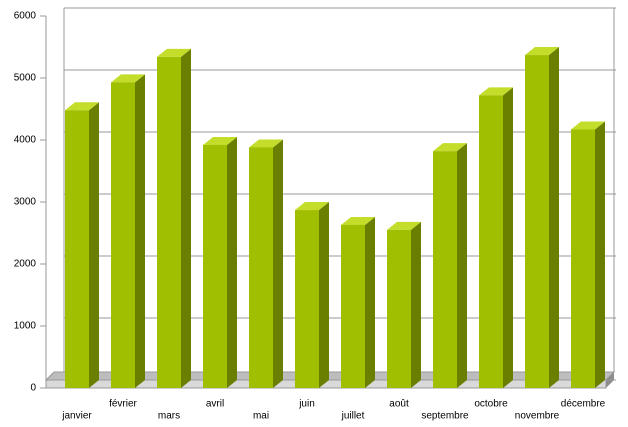 The height and width of the screenshot is (427, 628). What do you see at coordinates (399, 404) in the screenshot?
I see `x-tick-label: août` at bounding box center [399, 404].